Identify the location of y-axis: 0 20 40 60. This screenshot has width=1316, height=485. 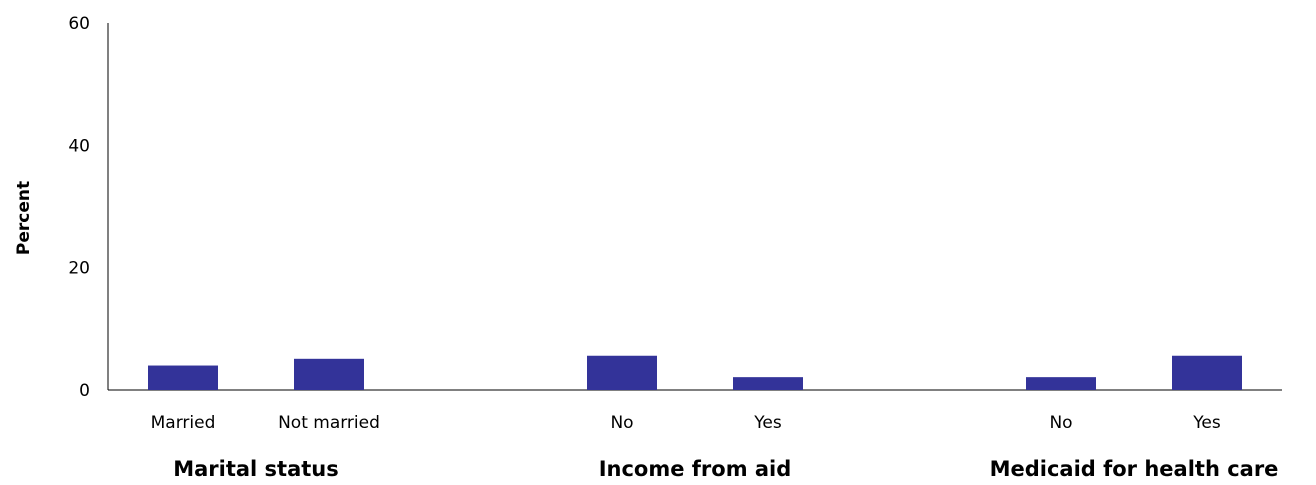
(88, 207).